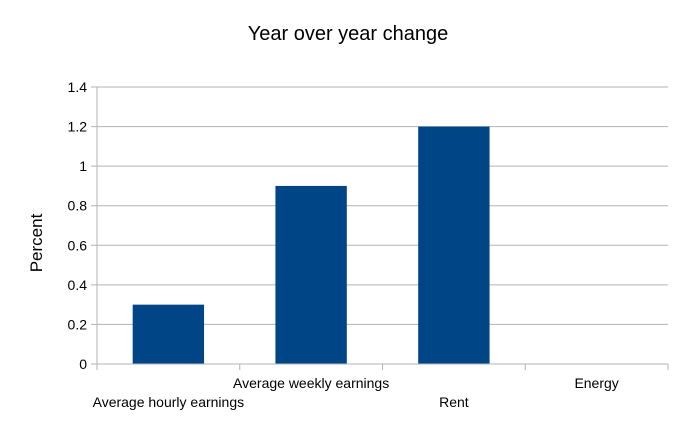  What do you see at coordinates (78, 285) in the screenshot?
I see `y-tick-label: 0.4` at bounding box center [78, 285].